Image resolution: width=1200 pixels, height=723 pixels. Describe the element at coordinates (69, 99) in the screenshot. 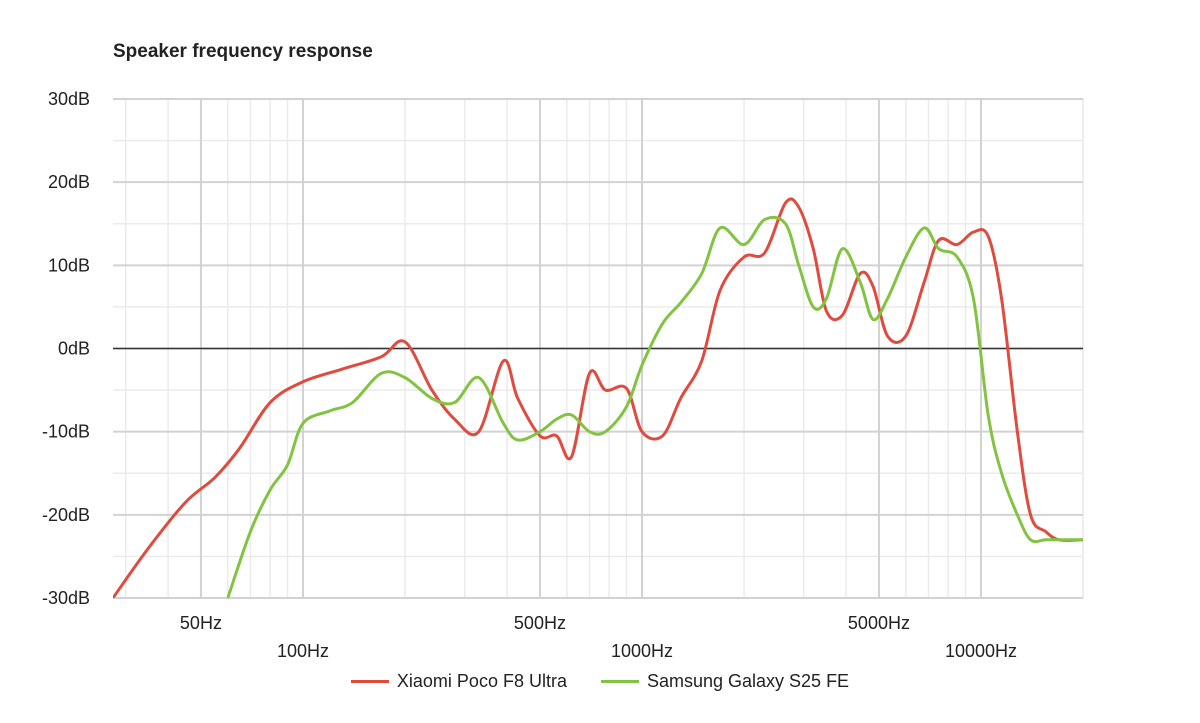

I see `y-tick-label: 30dB` at that location.